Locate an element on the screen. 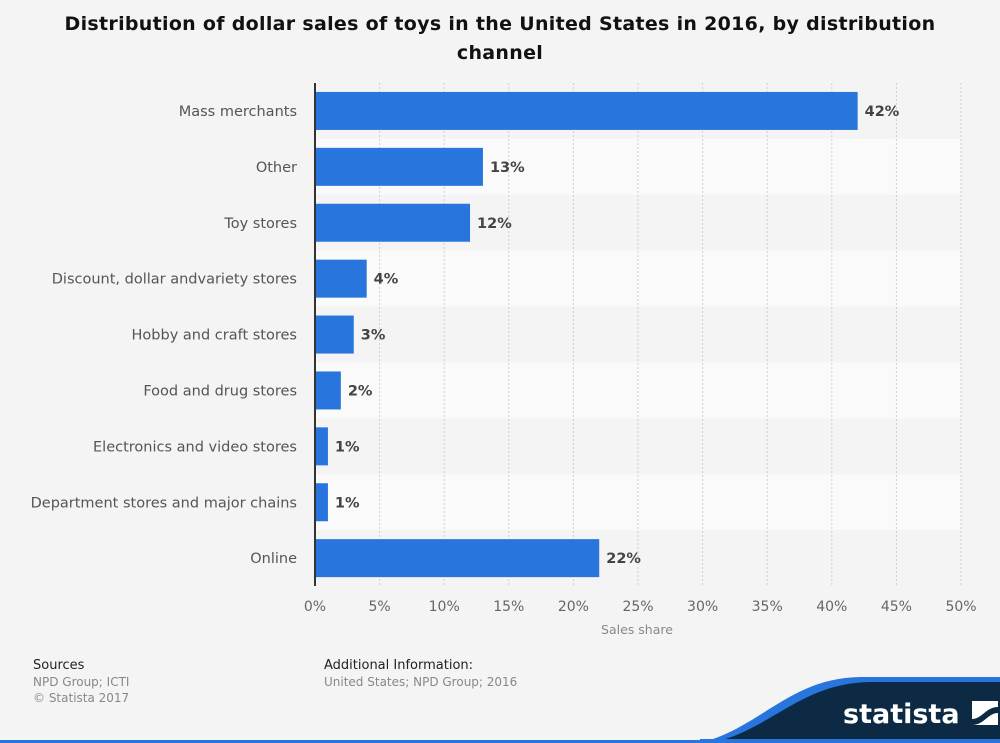 Image resolution: width=1000 pixels, height=743 pixels. statista-icon is located at coordinates (985, 713).